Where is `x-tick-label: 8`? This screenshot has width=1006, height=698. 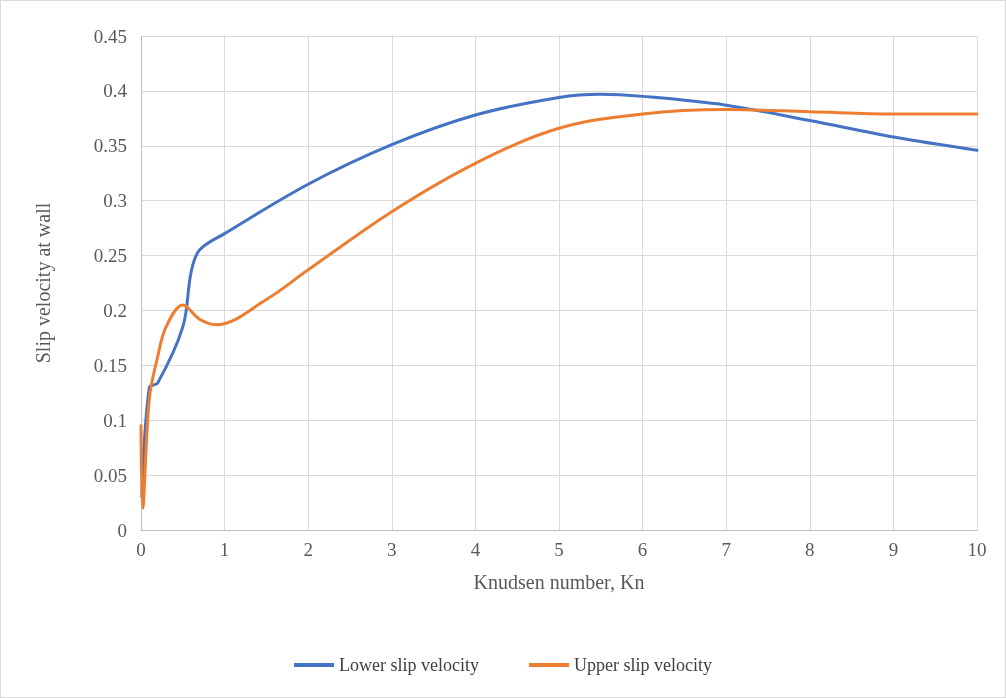
x-tick-label: 8 is located at coordinates (810, 549).